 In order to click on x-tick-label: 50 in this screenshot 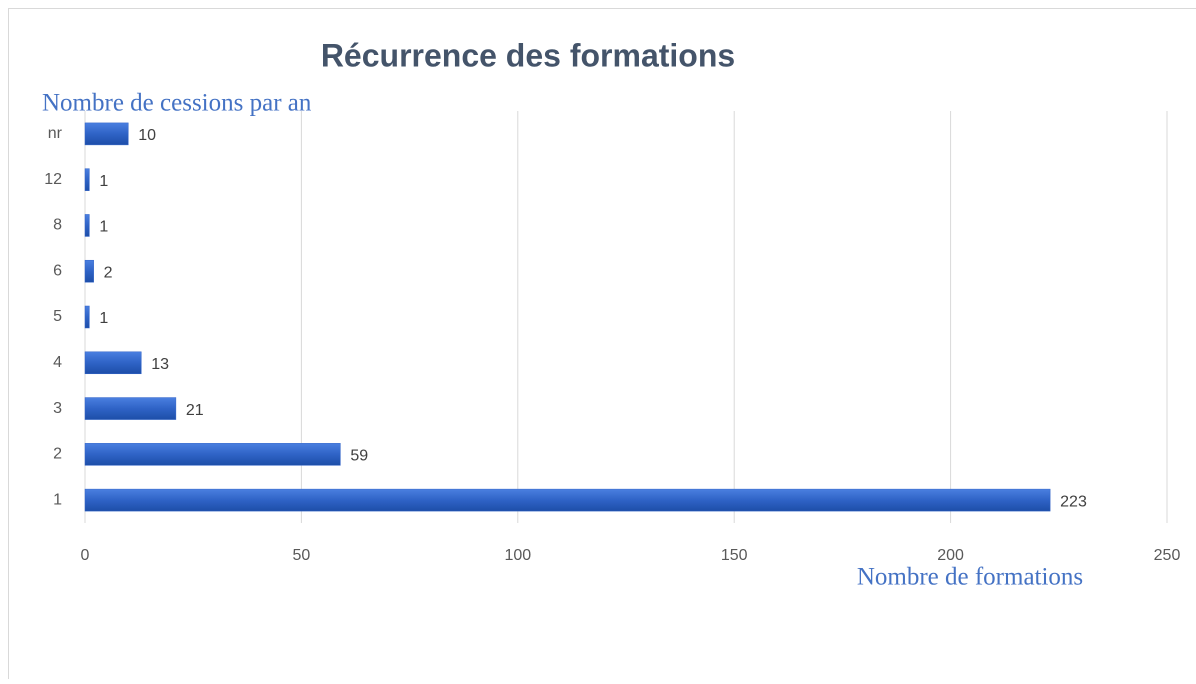, I will do `click(302, 555)`.